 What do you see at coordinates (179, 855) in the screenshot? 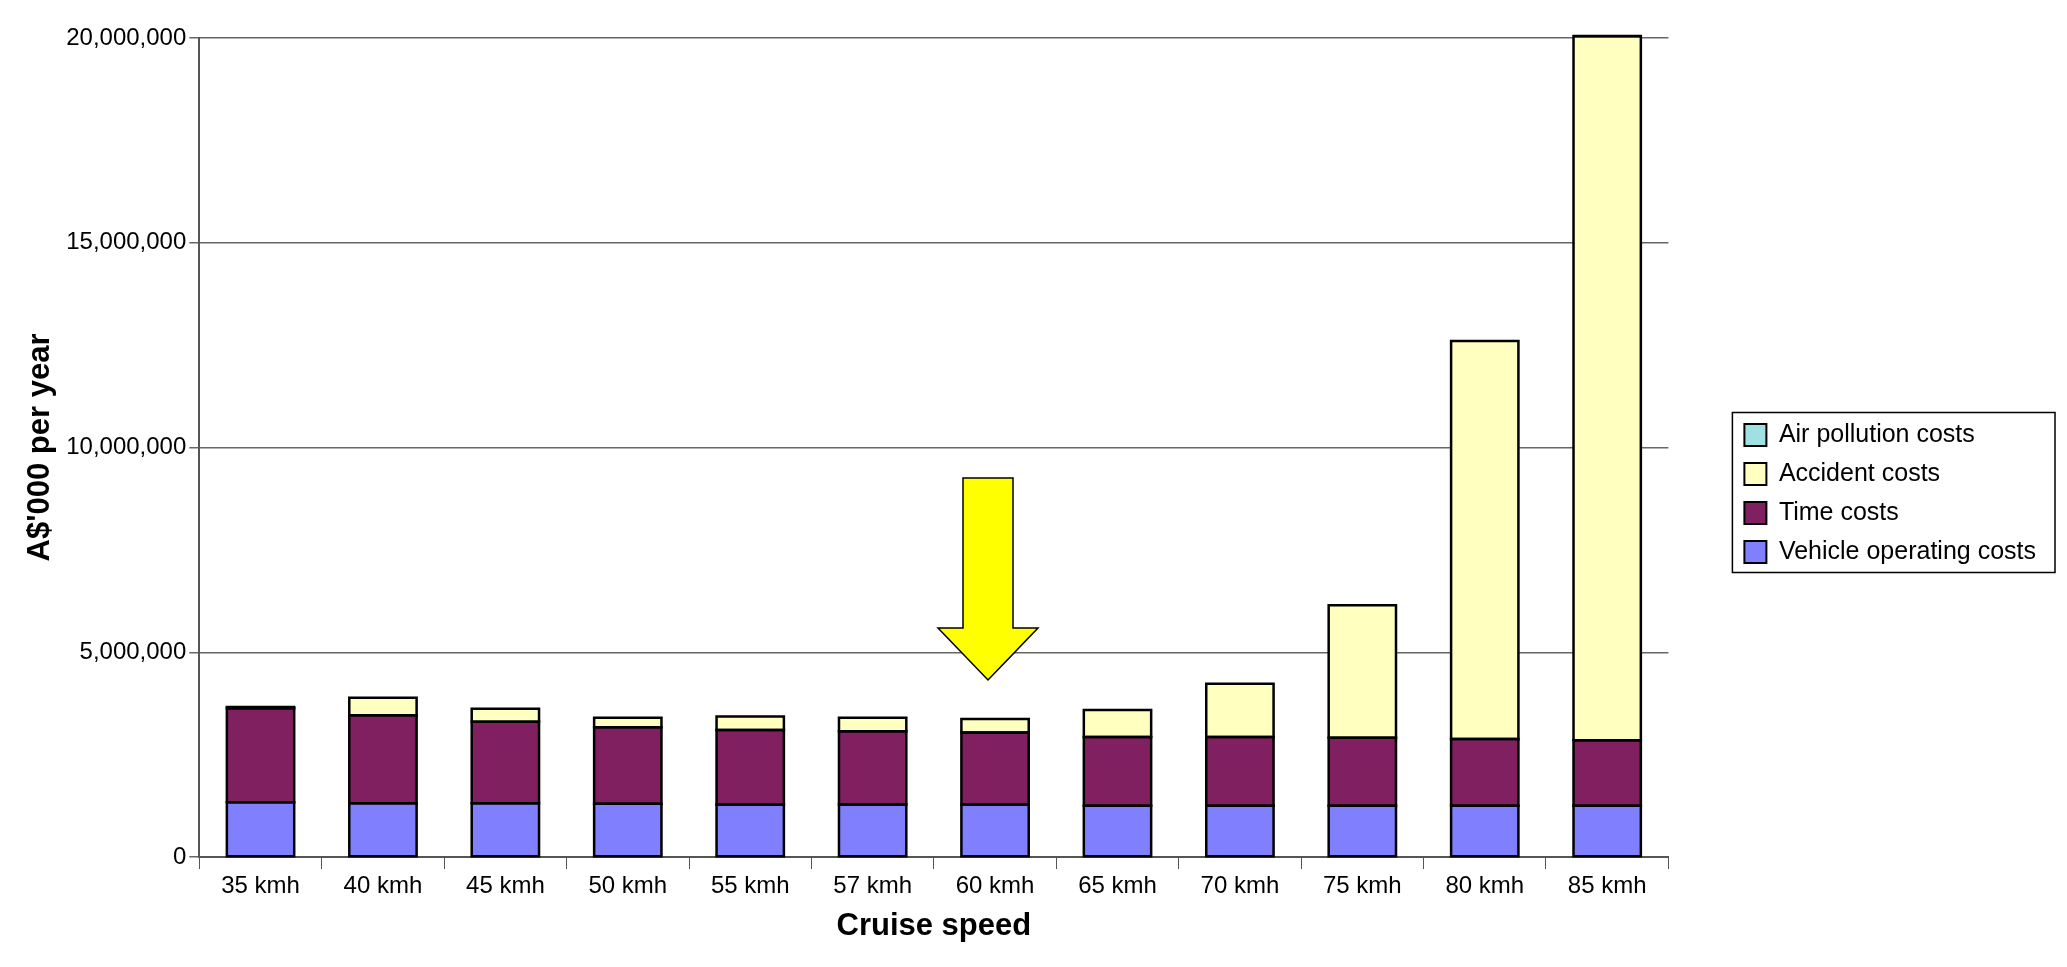
I see `y-tick-label: 0` at bounding box center [179, 855].